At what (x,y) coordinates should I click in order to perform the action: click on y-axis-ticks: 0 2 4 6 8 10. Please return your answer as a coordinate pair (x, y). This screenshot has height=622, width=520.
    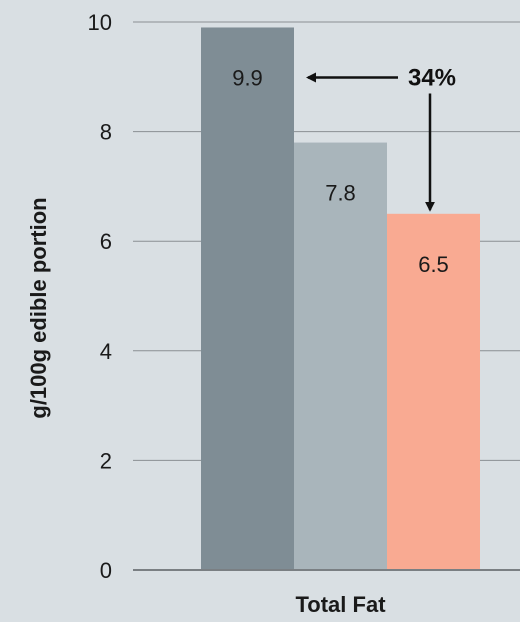
    Looking at the image, I should click on (100, 296).